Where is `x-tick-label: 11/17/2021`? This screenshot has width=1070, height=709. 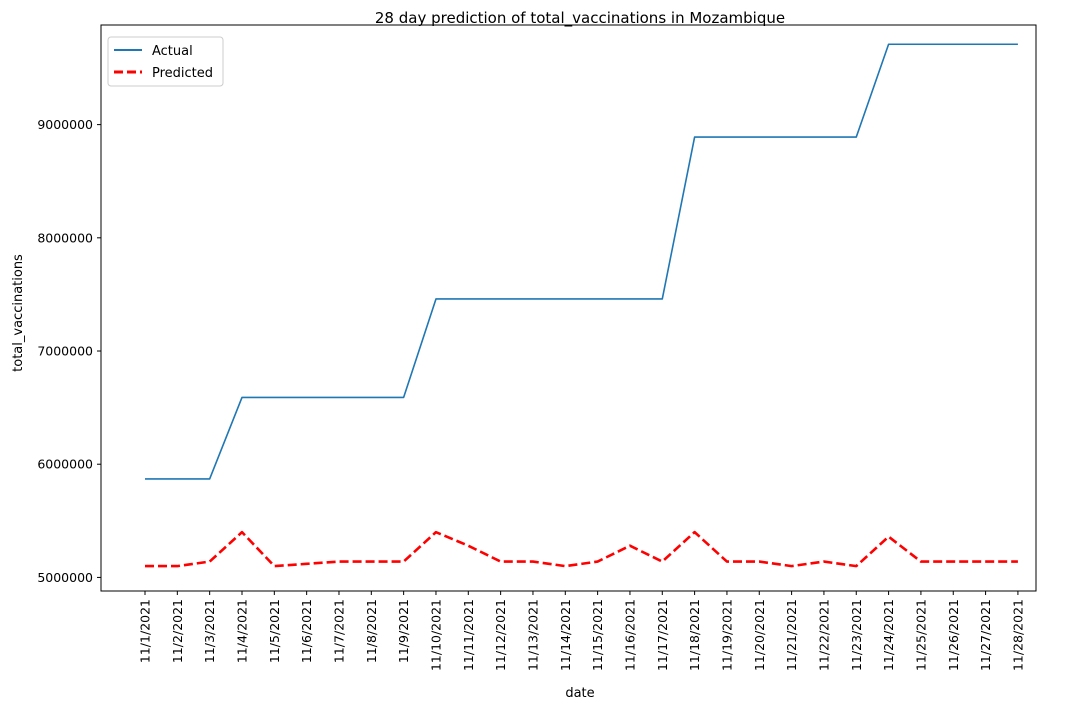 x-tick-label: 11/17/2021 is located at coordinates (662, 635).